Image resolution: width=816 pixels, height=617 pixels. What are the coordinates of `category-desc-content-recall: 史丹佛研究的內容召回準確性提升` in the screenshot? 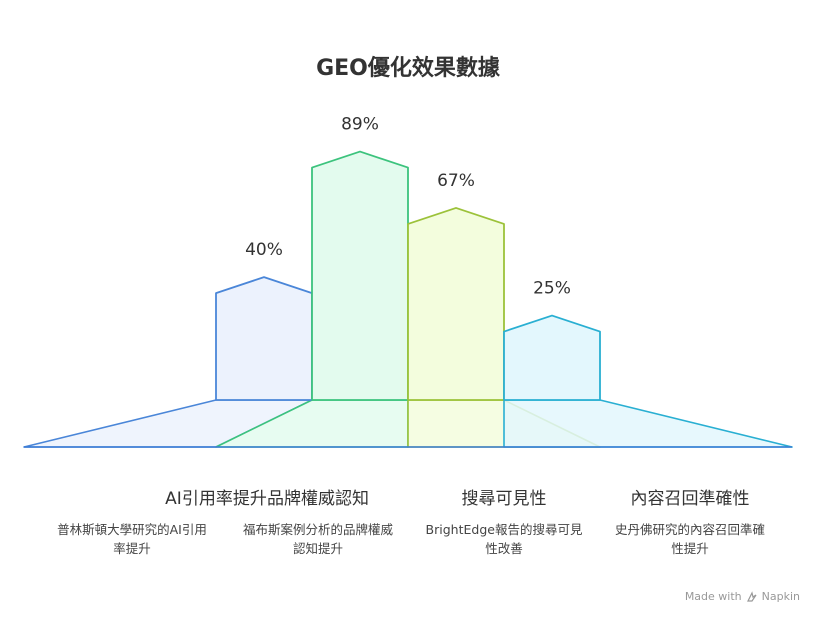 It's located at (689, 539).